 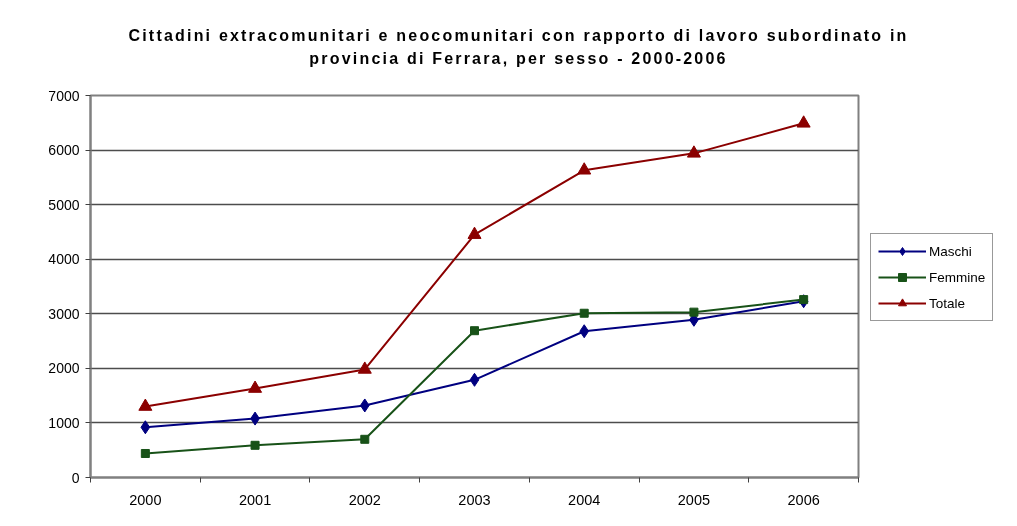 I want to click on legend-label: Femmine, so click(x=957, y=277).